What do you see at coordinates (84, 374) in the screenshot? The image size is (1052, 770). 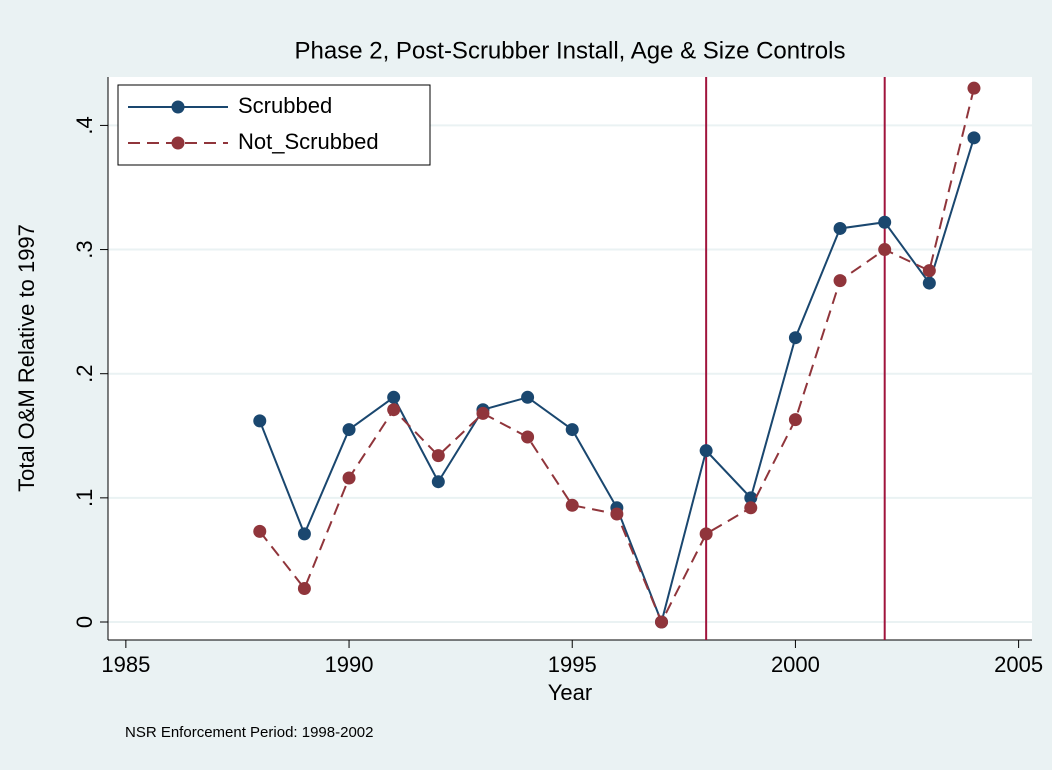 I see `y-tick-label: .2` at bounding box center [84, 374].